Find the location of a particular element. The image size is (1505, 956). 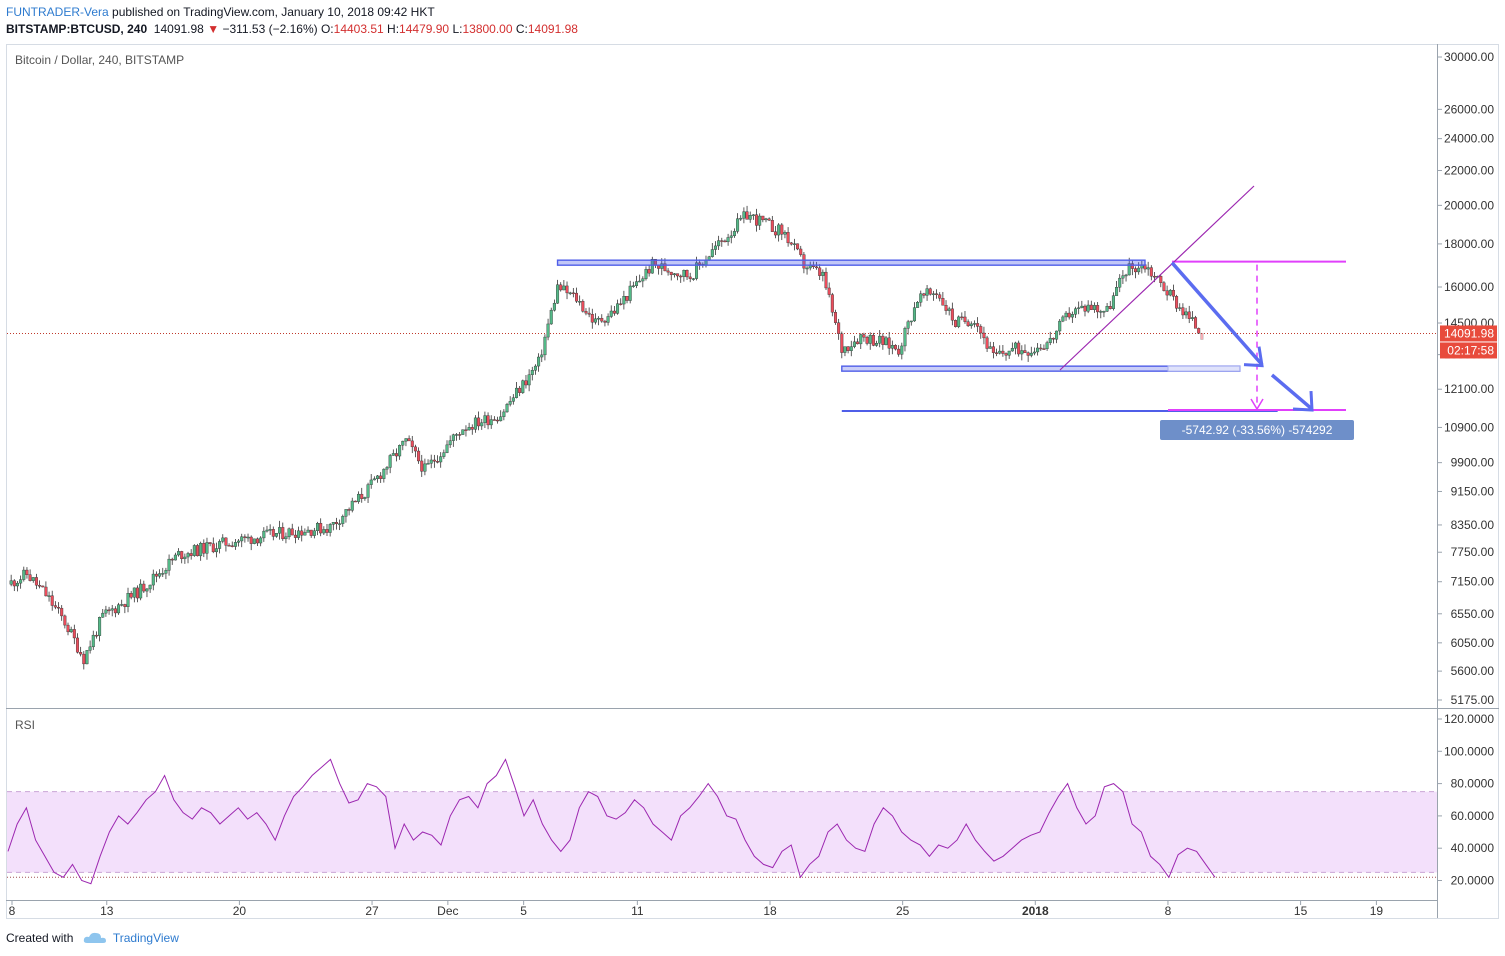

time-tick-label: 13 is located at coordinates (107, 911).